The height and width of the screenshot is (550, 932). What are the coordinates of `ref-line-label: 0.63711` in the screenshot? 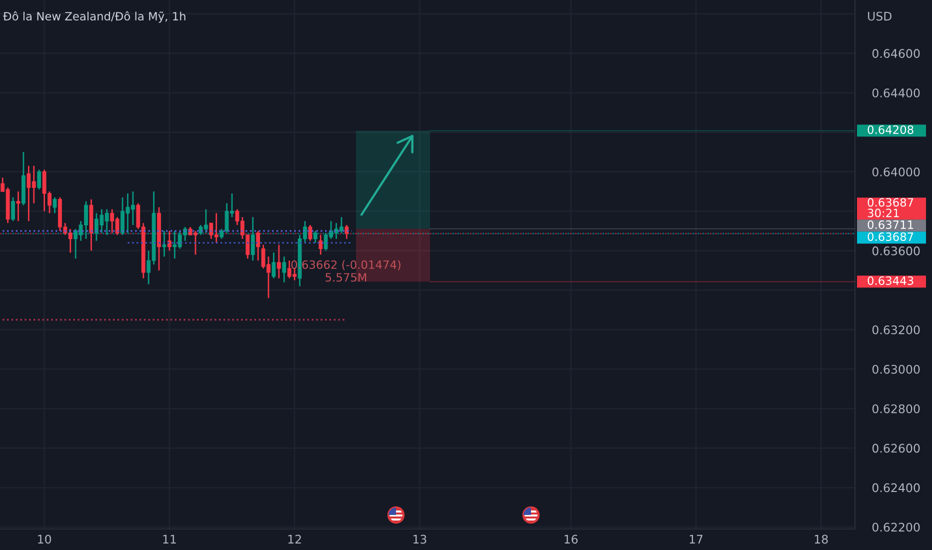 It's located at (891, 224).